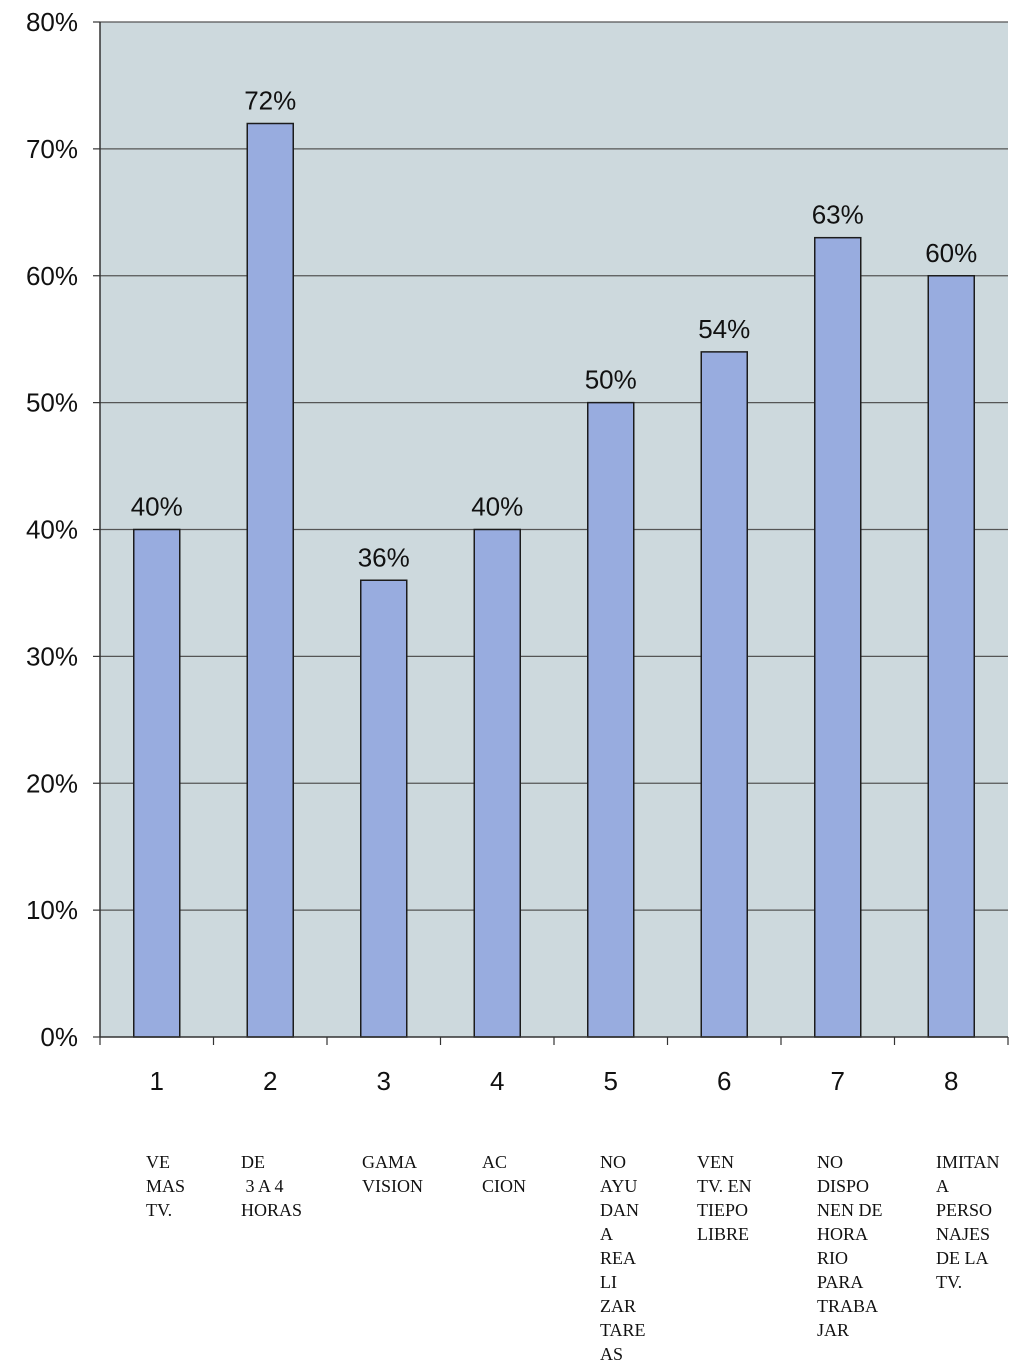 This screenshot has height=1368, width=1011. What do you see at coordinates (384, 557) in the screenshot?
I see `data-label: 36%` at bounding box center [384, 557].